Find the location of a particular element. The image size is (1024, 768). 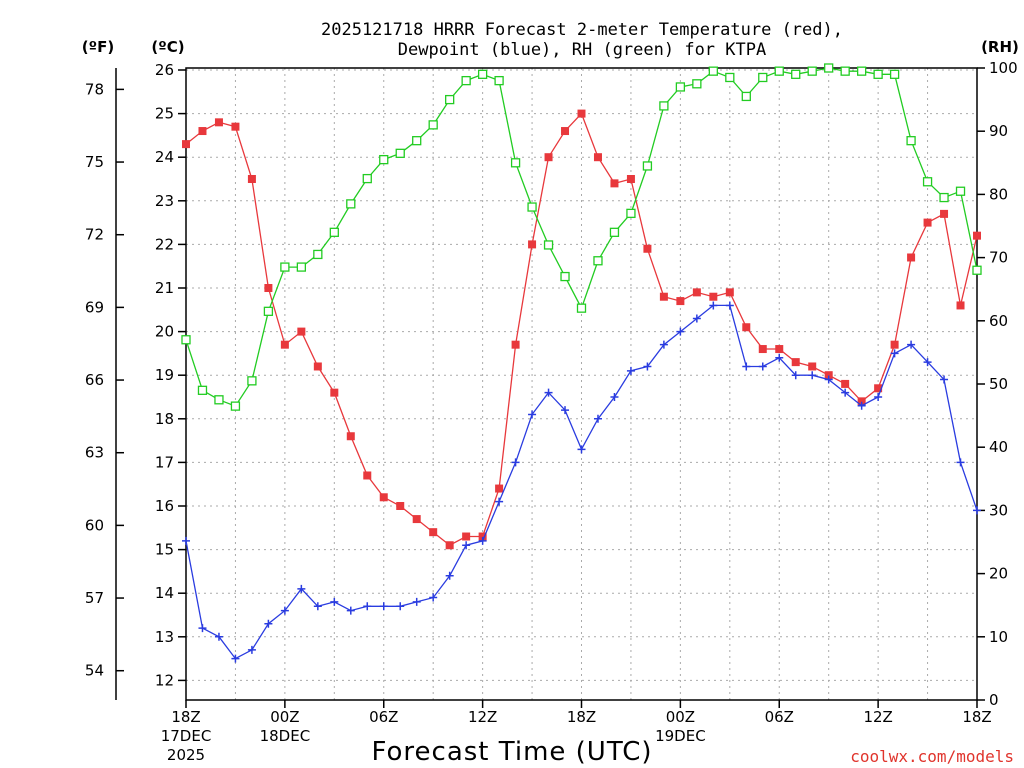

rh-tick-label-9: 90 is located at coordinates (998, 131).